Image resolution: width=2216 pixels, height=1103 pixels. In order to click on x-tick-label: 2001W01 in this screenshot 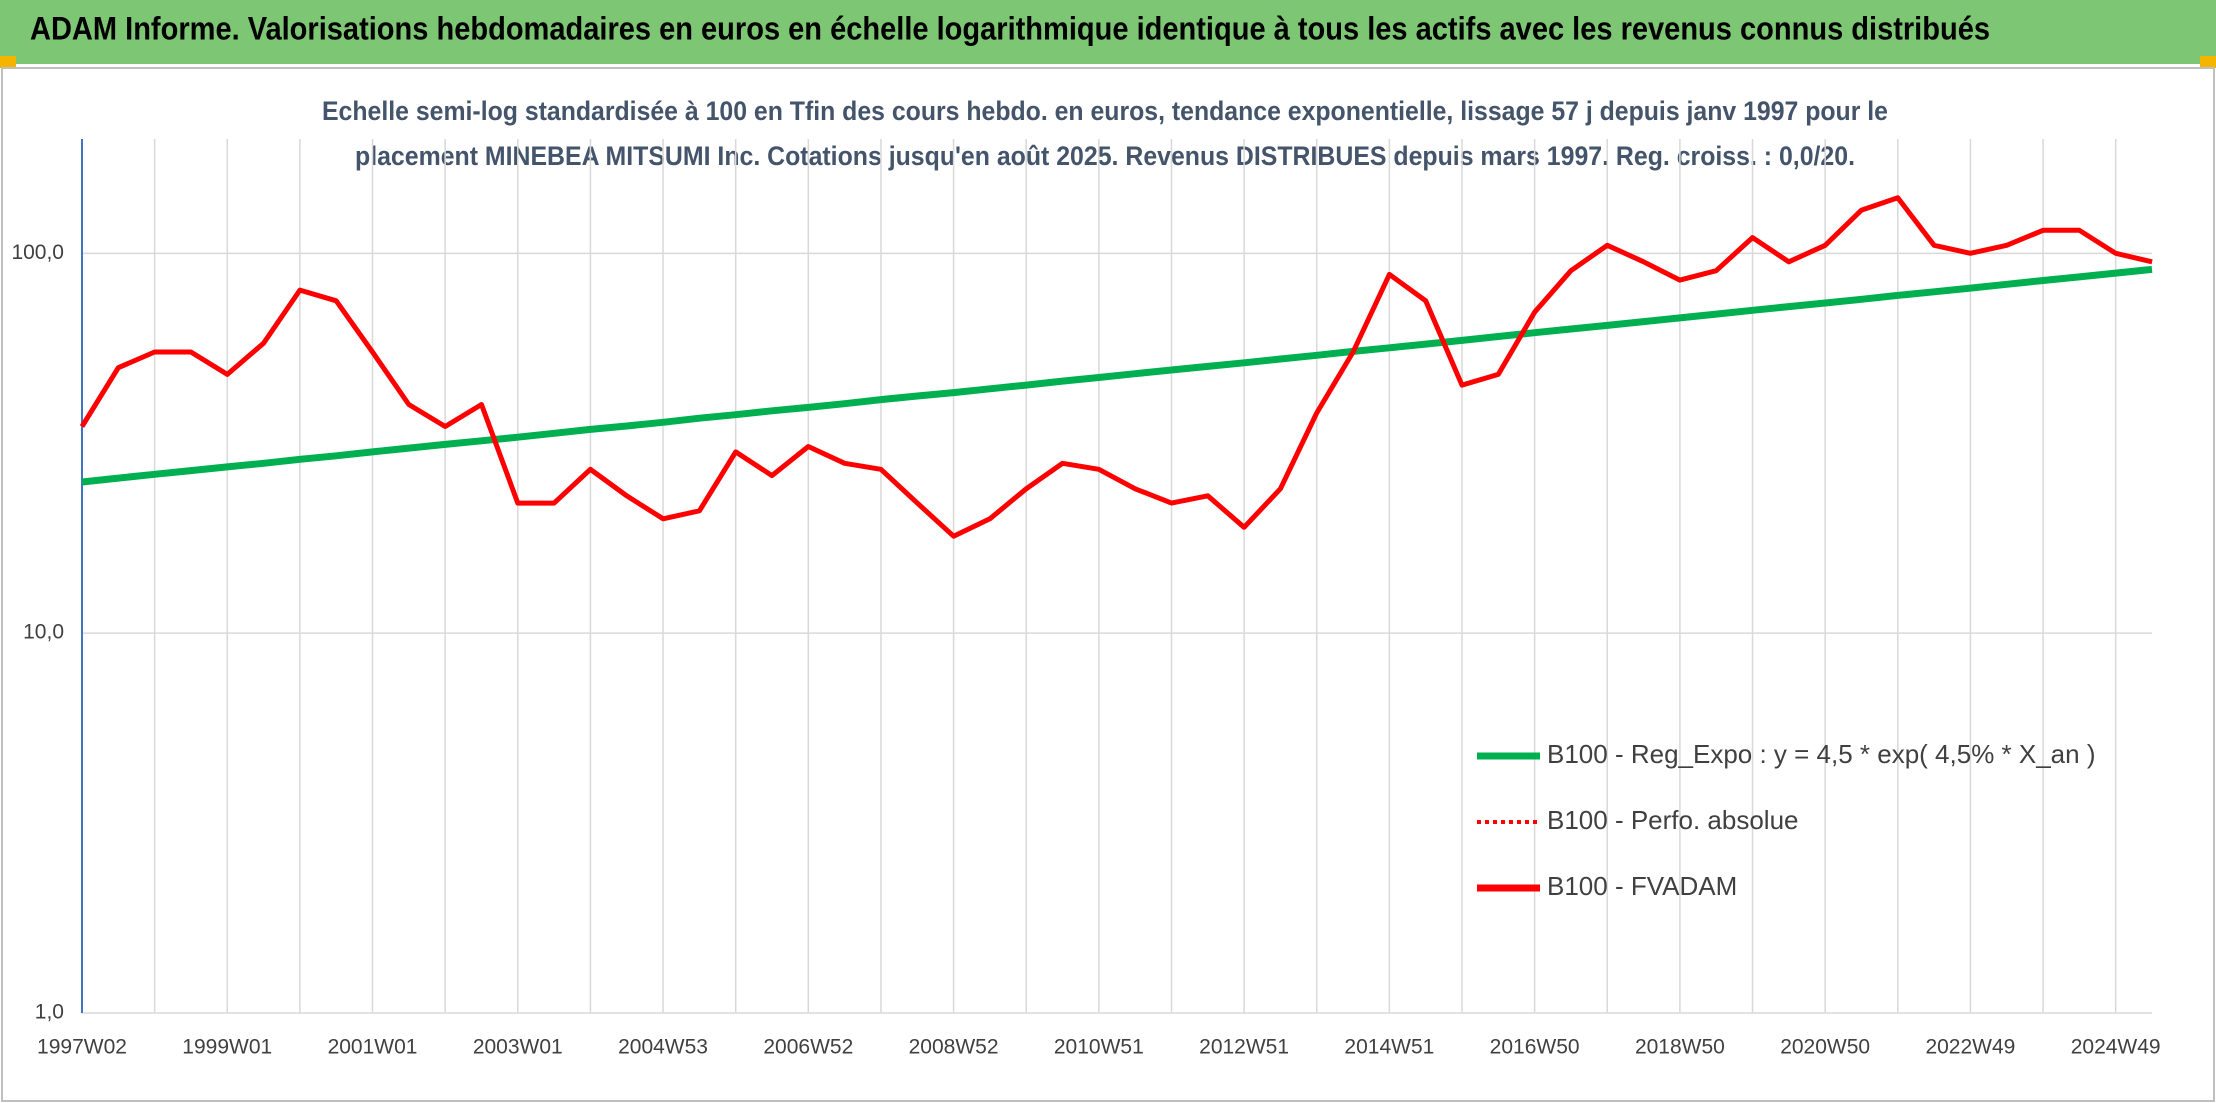, I will do `click(373, 1047)`.